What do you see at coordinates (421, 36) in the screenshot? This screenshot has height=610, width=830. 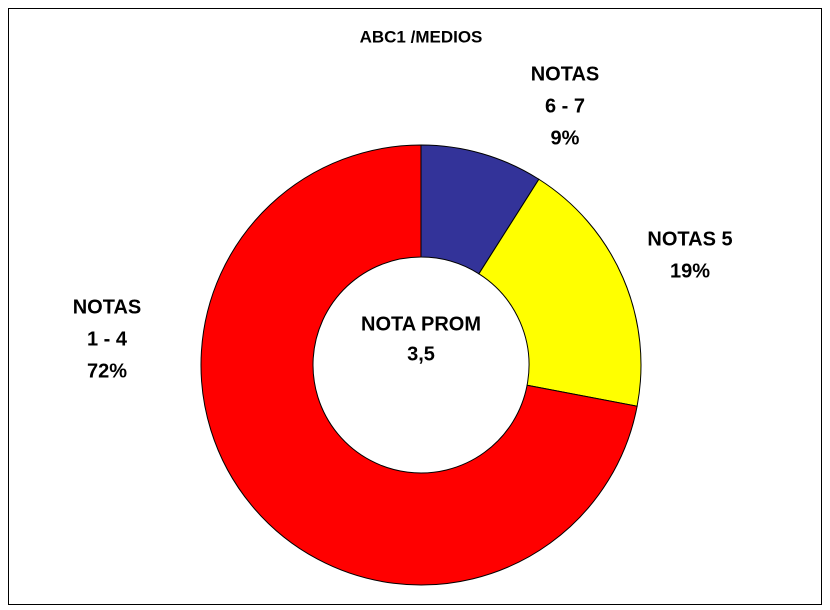 I see `chart-title: ABC1 /MEDIOS` at bounding box center [421, 36].